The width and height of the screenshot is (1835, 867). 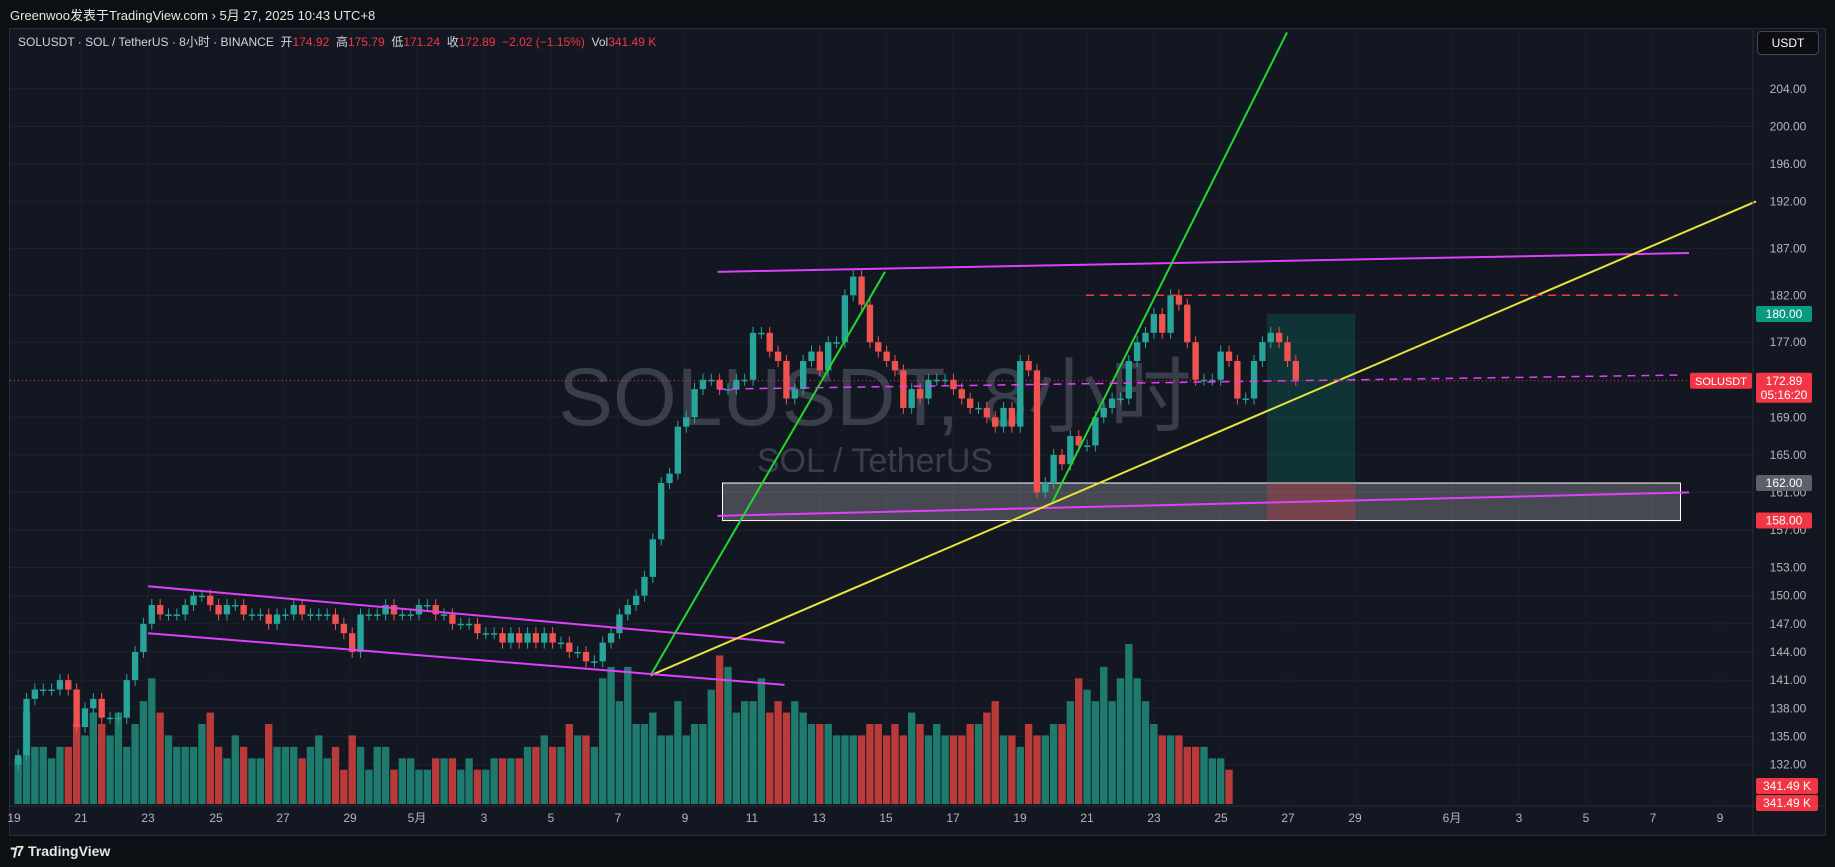 What do you see at coordinates (874, 416) in the screenshot?
I see `chart-watermark: SOLUSDT, 8小时 SOL / TetherUS` at bounding box center [874, 416].